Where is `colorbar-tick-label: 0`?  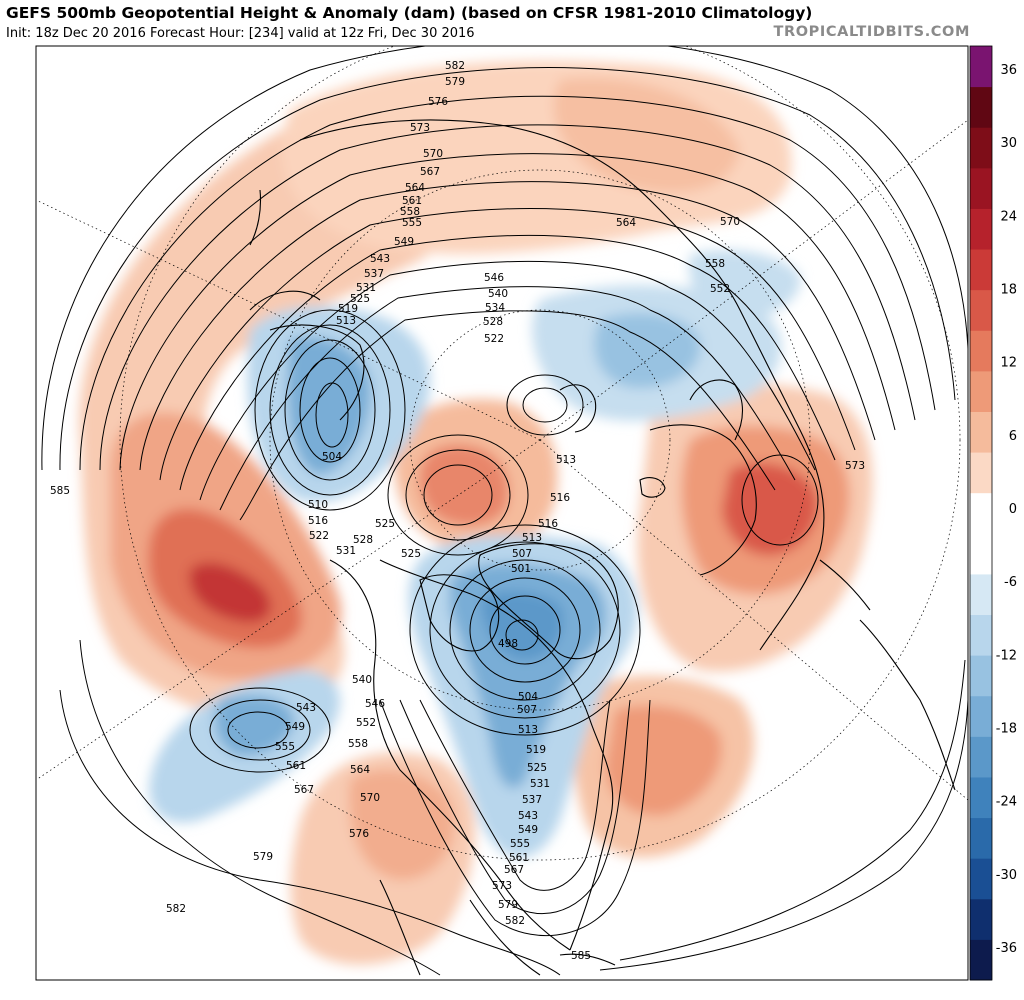
colorbar-tick-label: 0 is located at coordinates (1013, 509).